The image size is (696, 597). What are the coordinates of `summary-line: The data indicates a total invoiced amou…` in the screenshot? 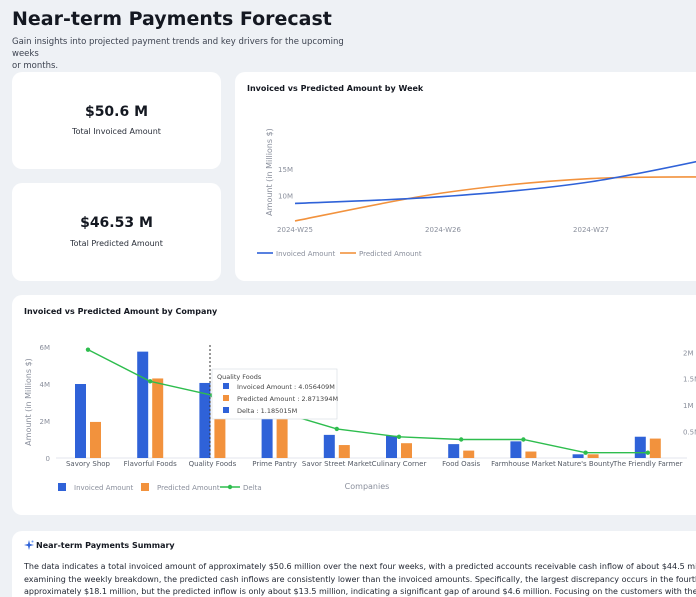 It's located at (360, 566).